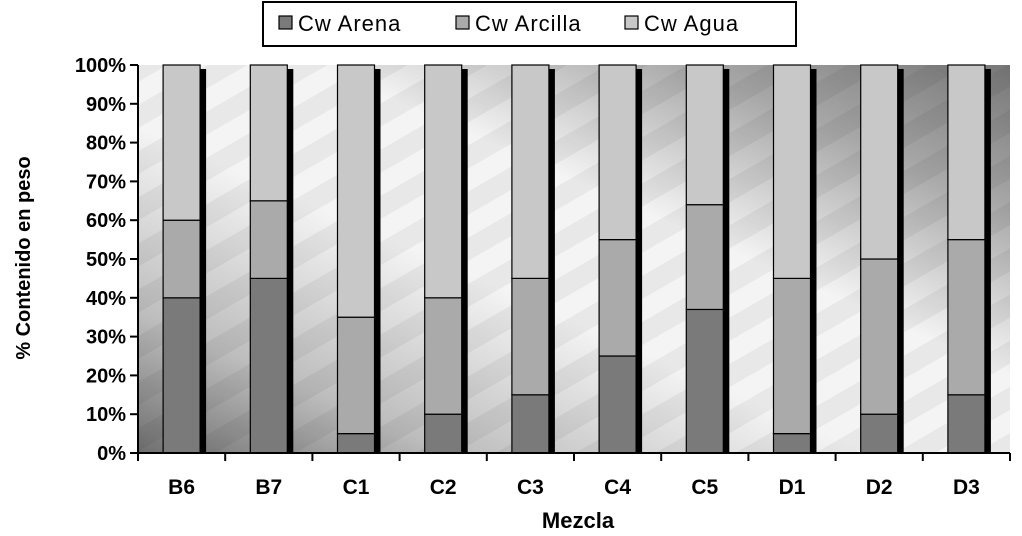 This screenshot has width=1022, height=536. What do you see at coordinates (617, 487) in the screenshot?
I see `x-tick-label: C4` at bounding box center [617, 487].